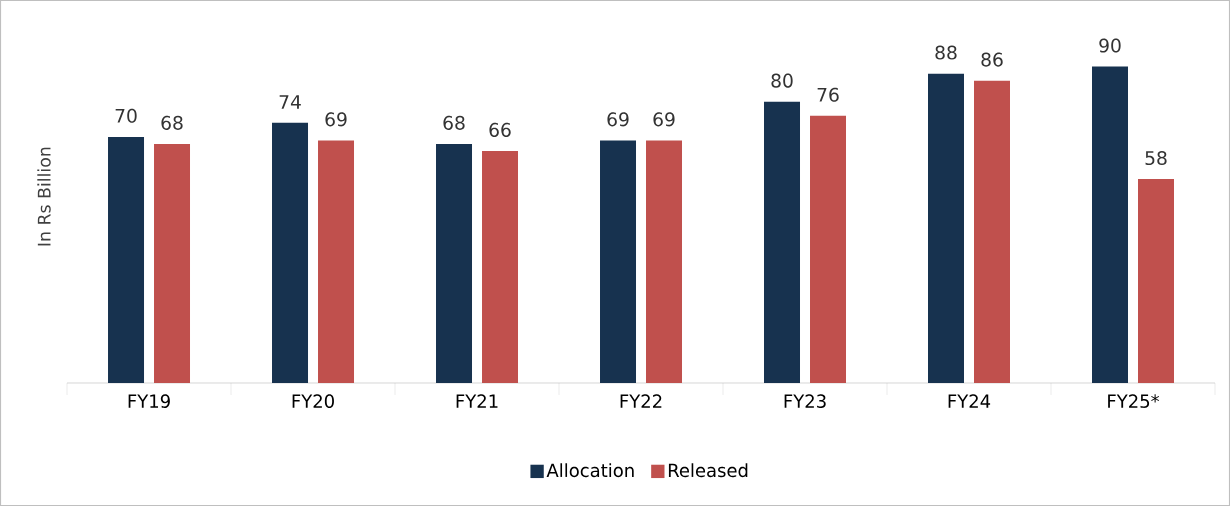 Image resolution: width=1230 pixels, height=506 pixels. What do you see at coordinates (969, 401) in the screenshot?
I see `x-tick-label: FY24` at bounding box center [969, 401].